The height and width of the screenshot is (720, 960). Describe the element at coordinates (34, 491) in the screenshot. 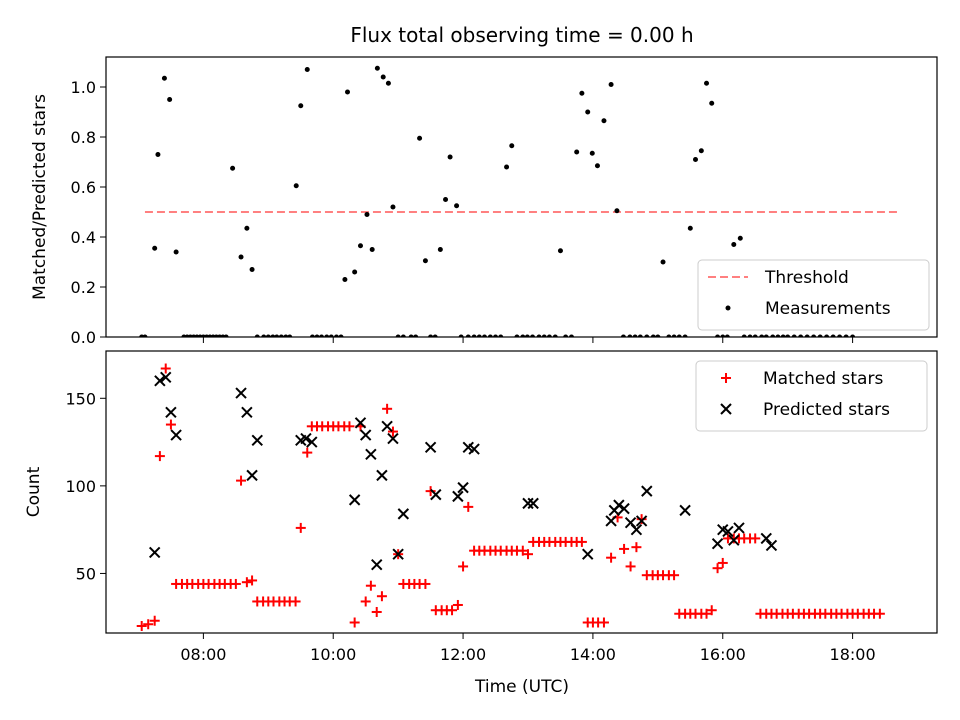

I see `y-axis-label: Count` at that location.